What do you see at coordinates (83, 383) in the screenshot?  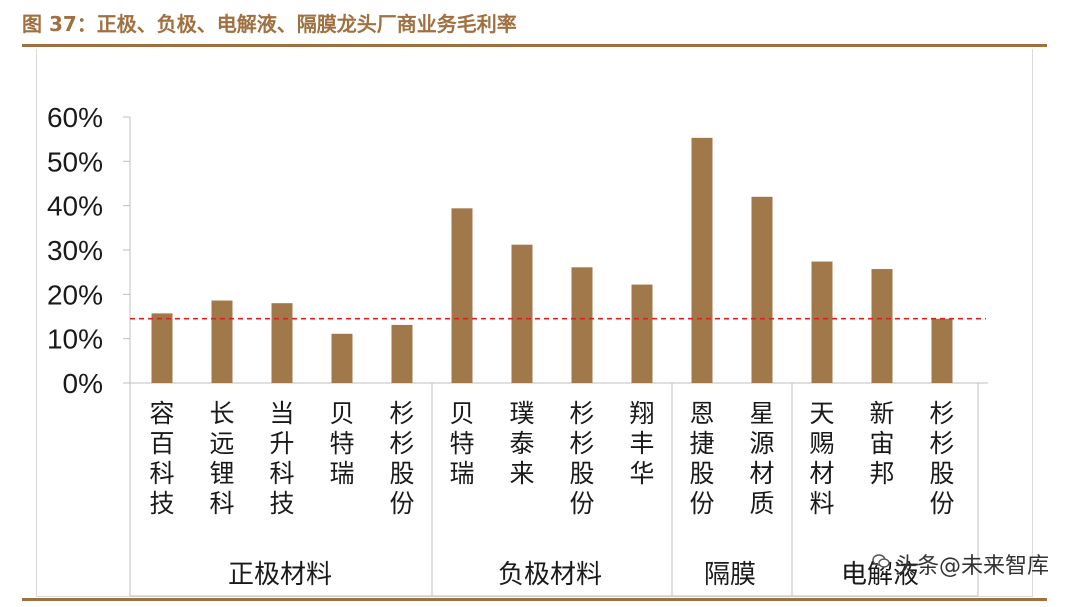 I see `y-tick-label: 0%` at bounding box center [83, 383].